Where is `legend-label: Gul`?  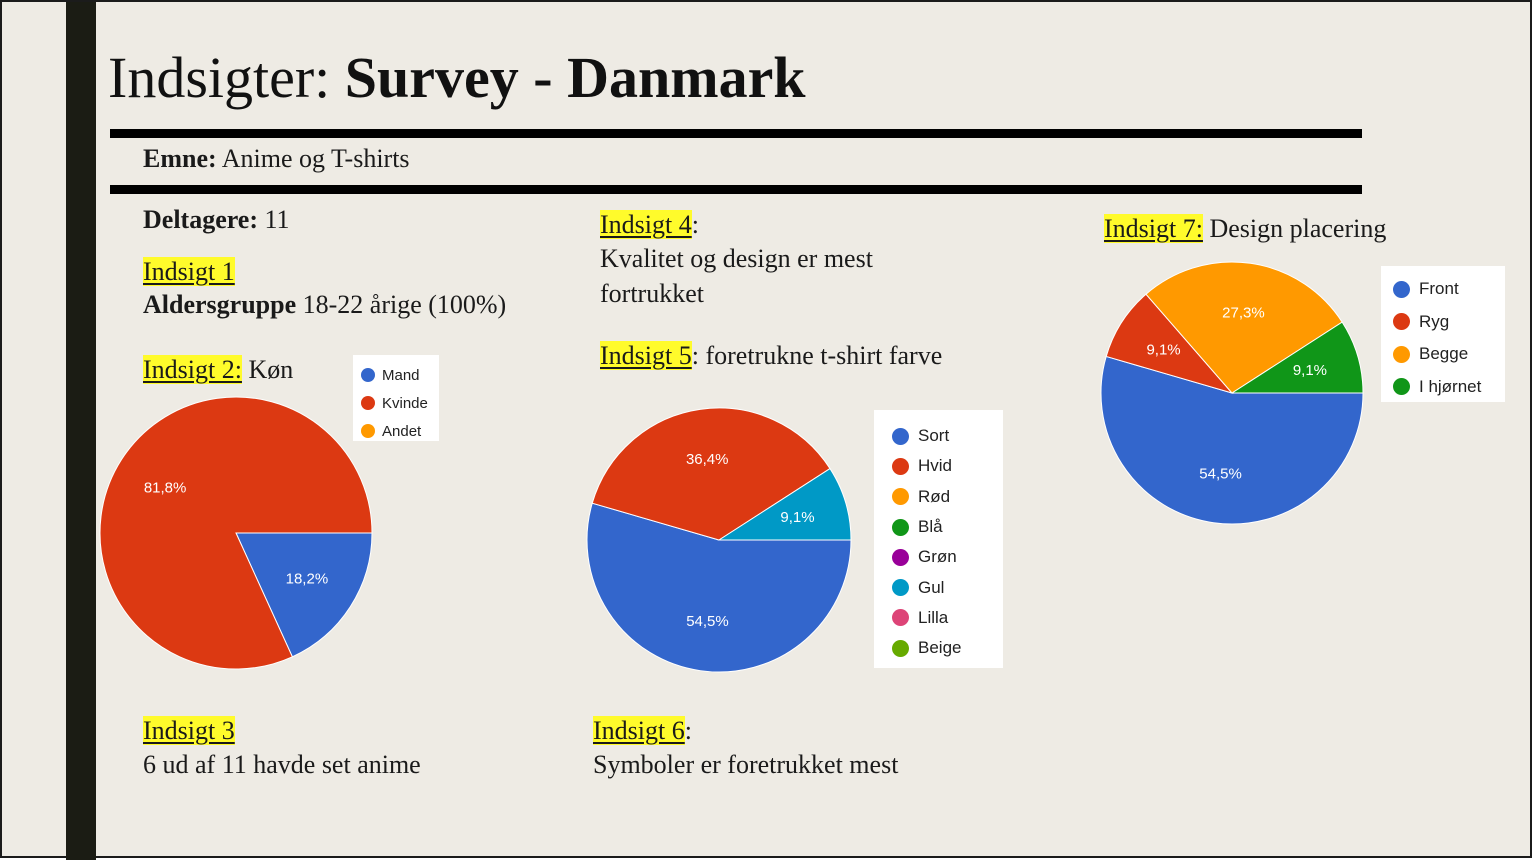
legend-label: Gul is located at coordinates (931, 587).